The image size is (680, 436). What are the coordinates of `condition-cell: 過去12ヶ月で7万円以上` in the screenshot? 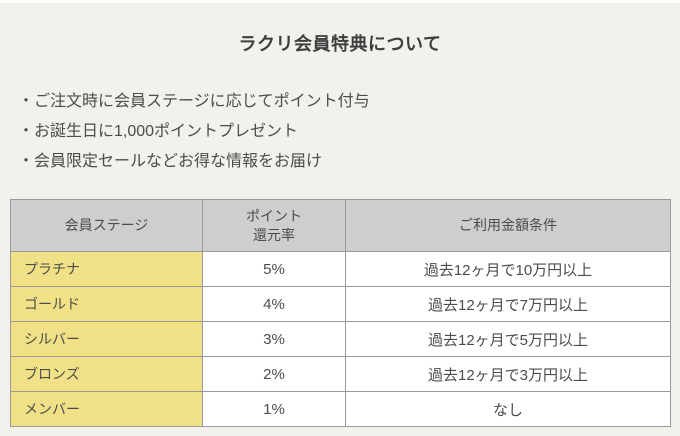 It's located at (508, 304).